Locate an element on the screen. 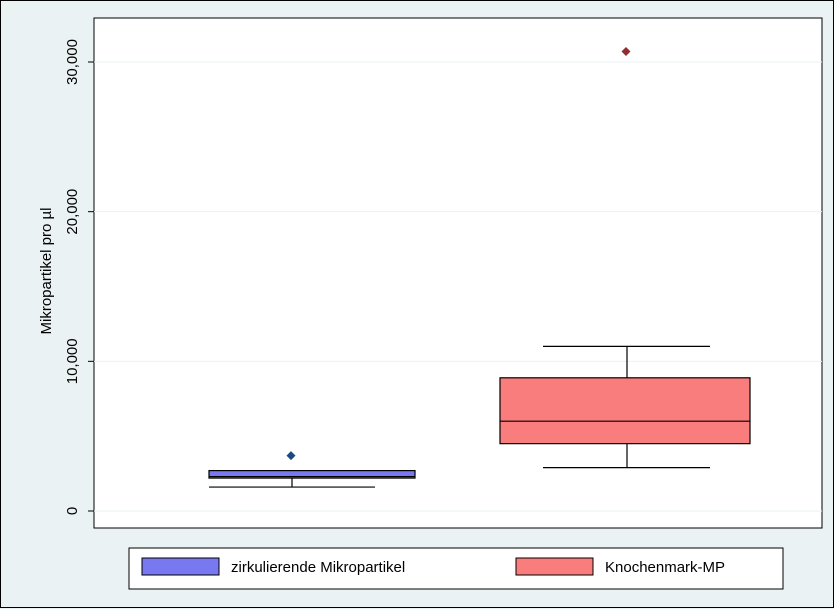 The height and width of the screenshot is (609, 834). legend-box is located at coordinates (456, 568).